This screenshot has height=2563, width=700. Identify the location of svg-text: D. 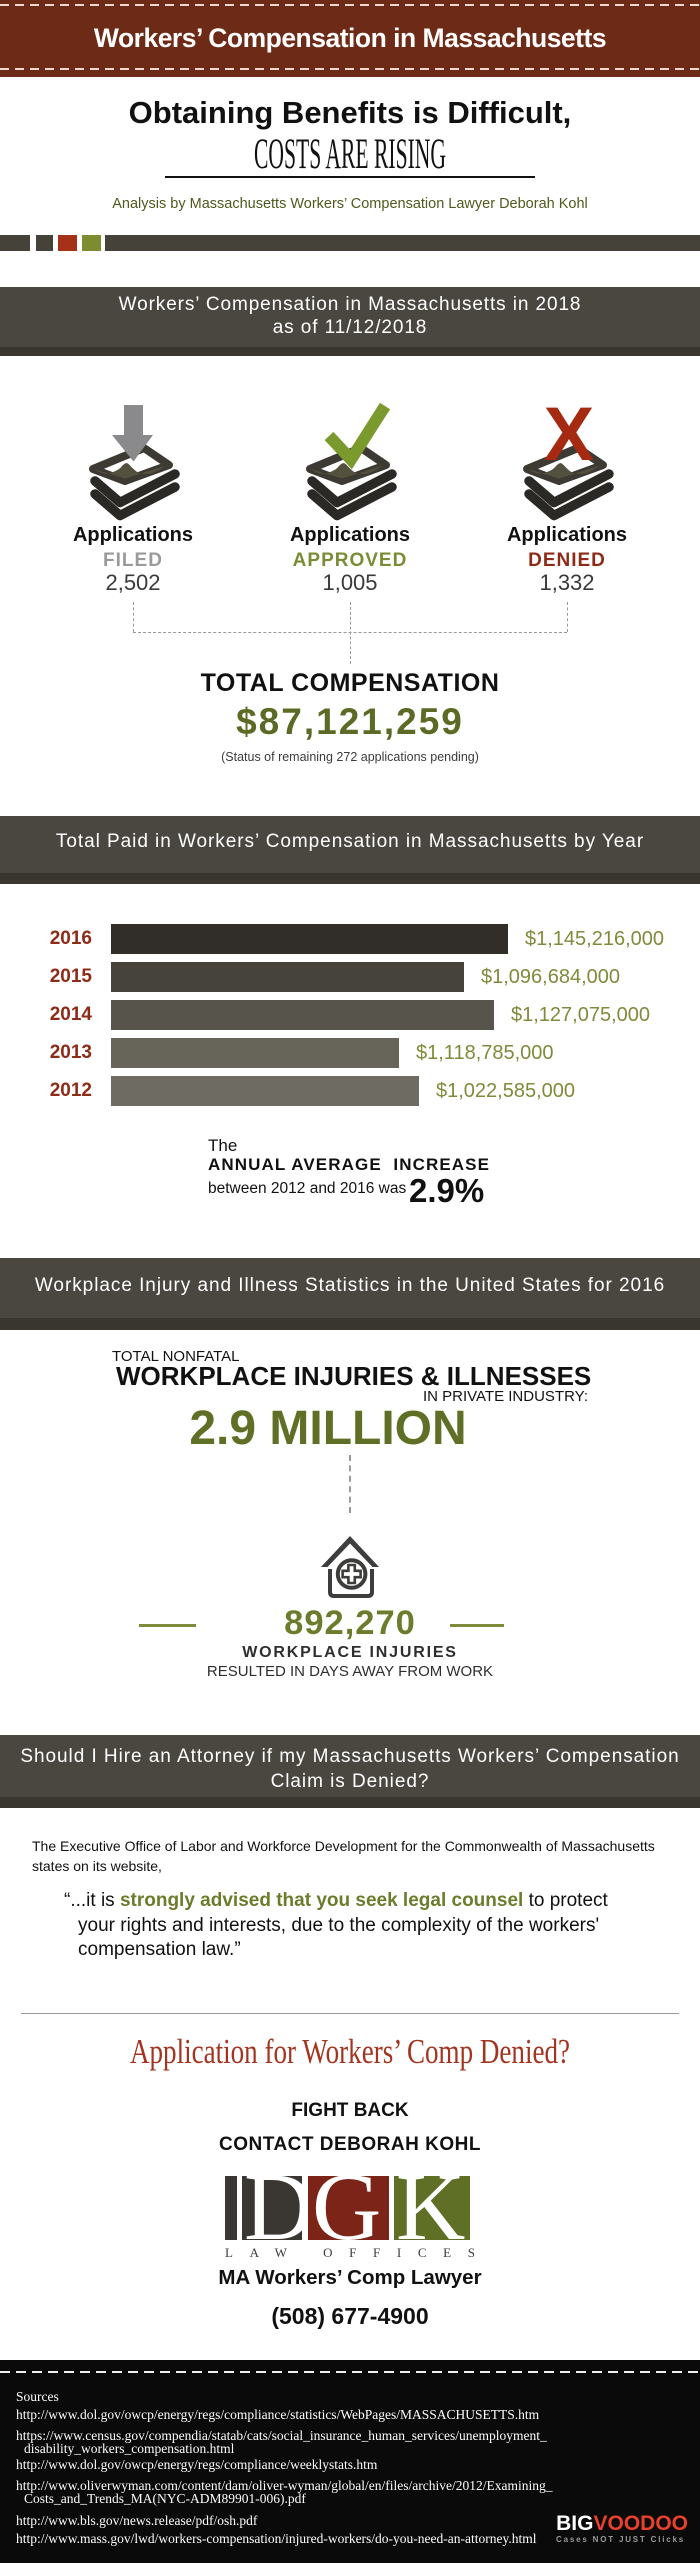
(278, 2214).